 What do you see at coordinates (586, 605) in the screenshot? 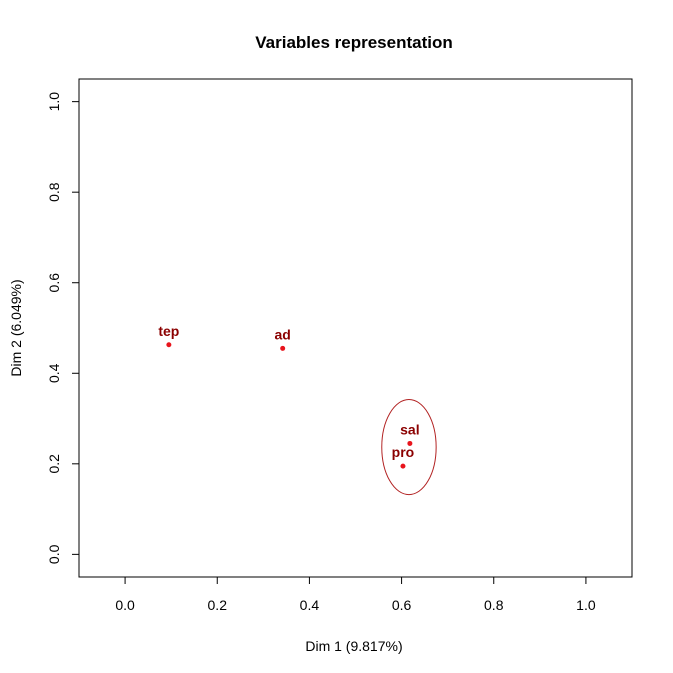
I see `x-tick-label: 1.0` at bounding box center [586, 605].